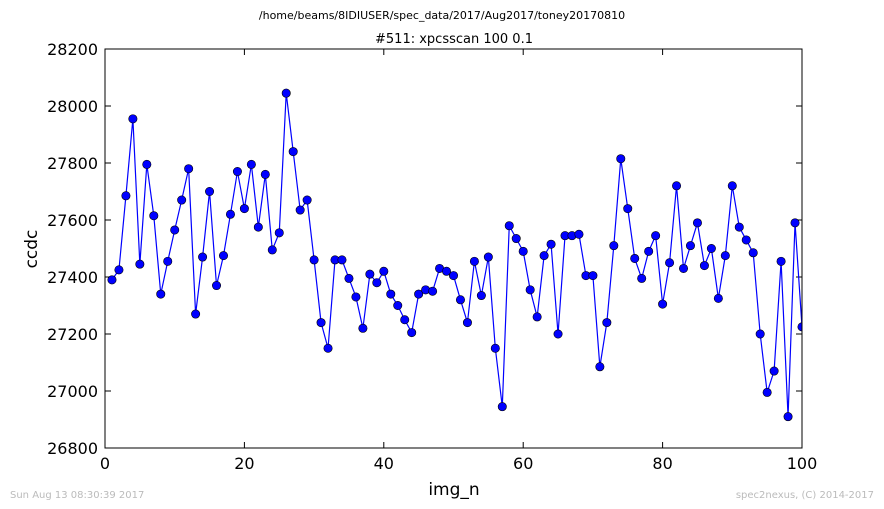 The width and height of the screenshot is (884, 509). Describe the element at coordinates (72, 220) in the screenshot. I see `y-tick-label: 27600` at that location.